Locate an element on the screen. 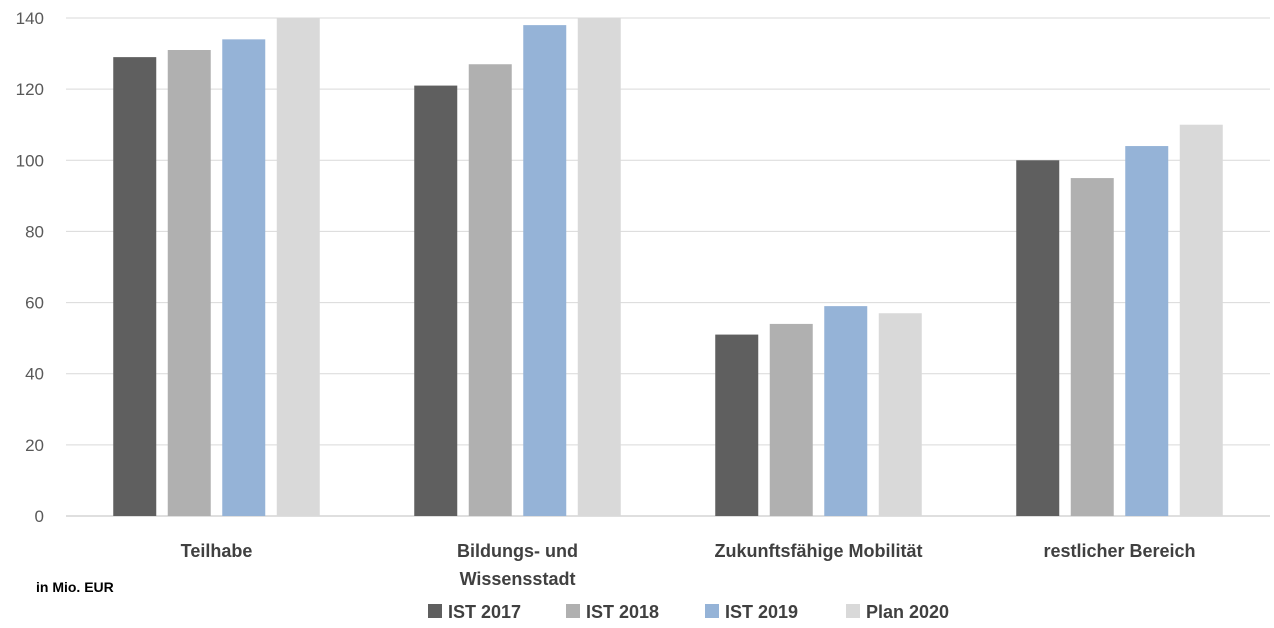 Image resolution: width=1274 pixels, height=628 pixels. legend: IST 2017 IST 2018 IST 2019 Plan 2020 is located at coordinates (688, 612).